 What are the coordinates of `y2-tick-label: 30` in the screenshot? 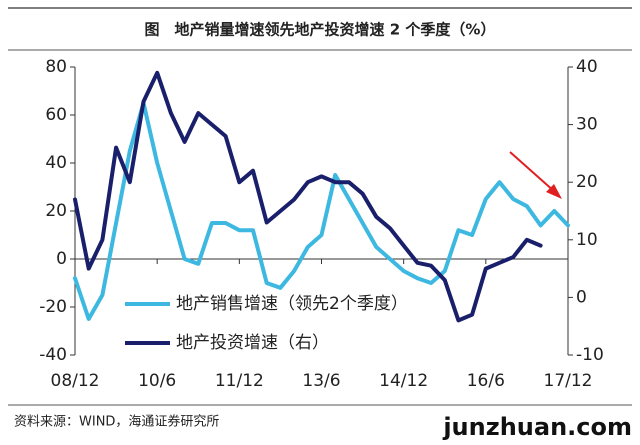 It's located at (587, 125).